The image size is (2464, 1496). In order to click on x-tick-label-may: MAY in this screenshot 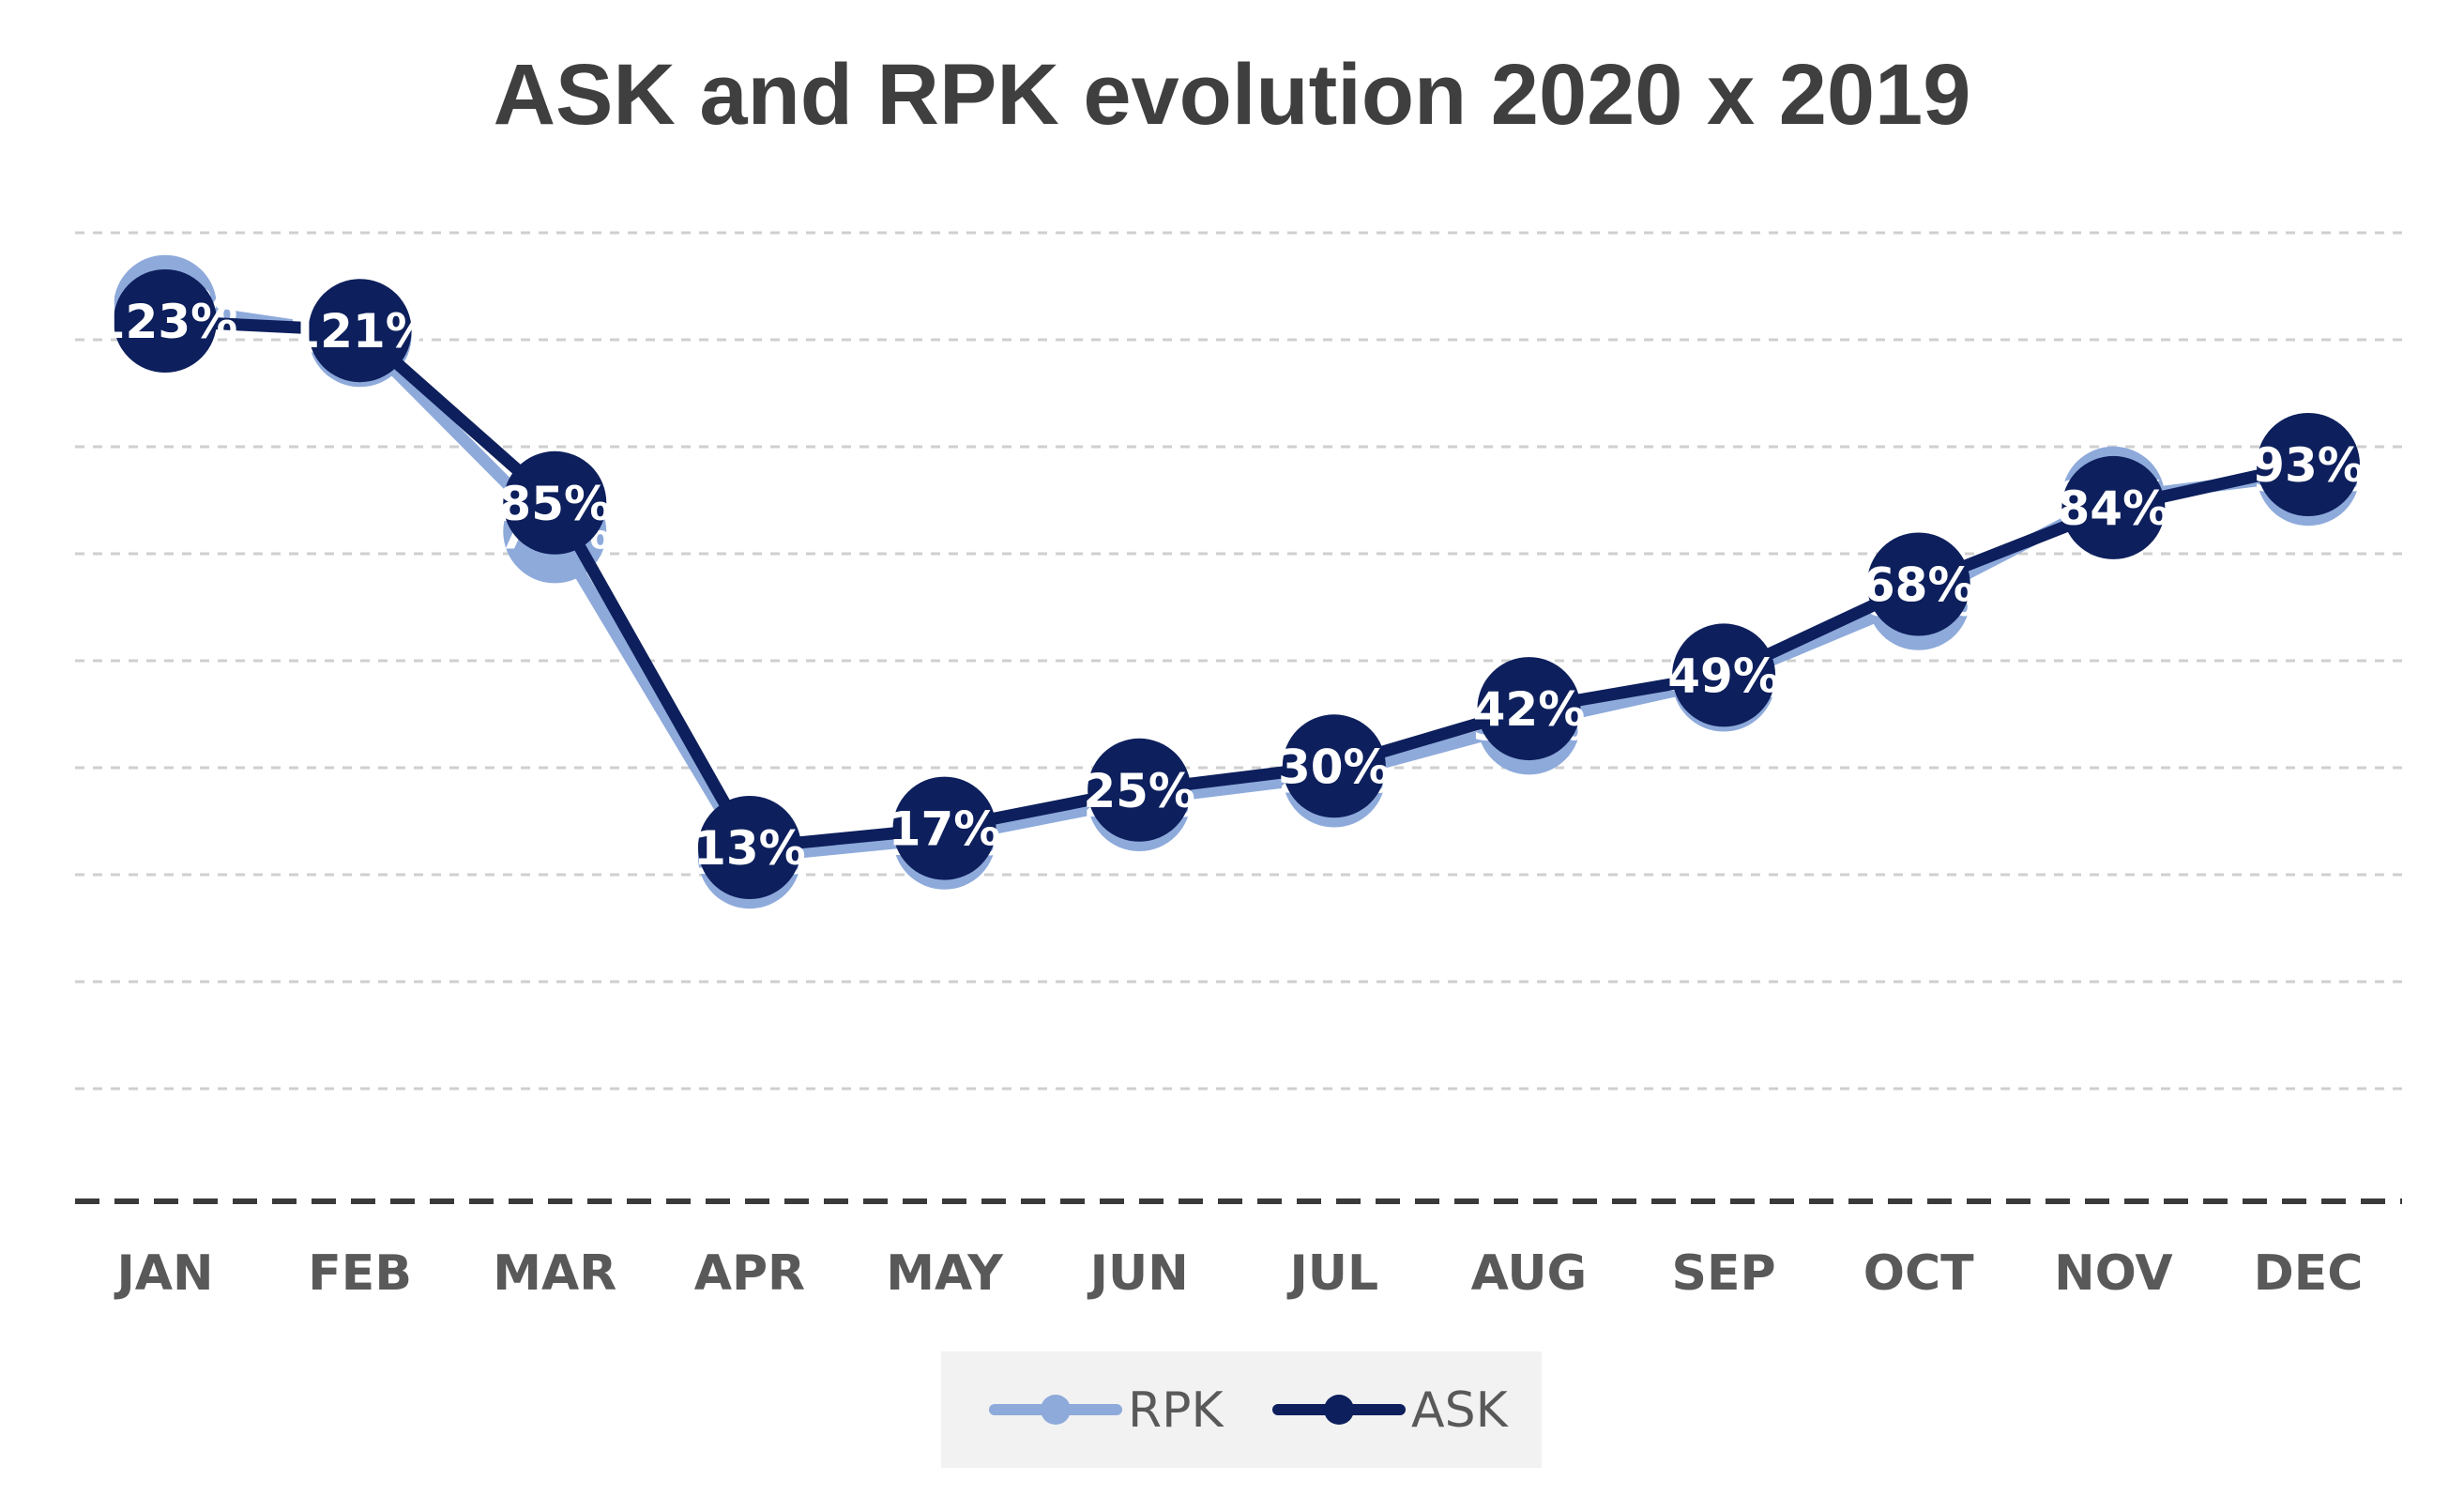, I will do `click(945, 1273)`.